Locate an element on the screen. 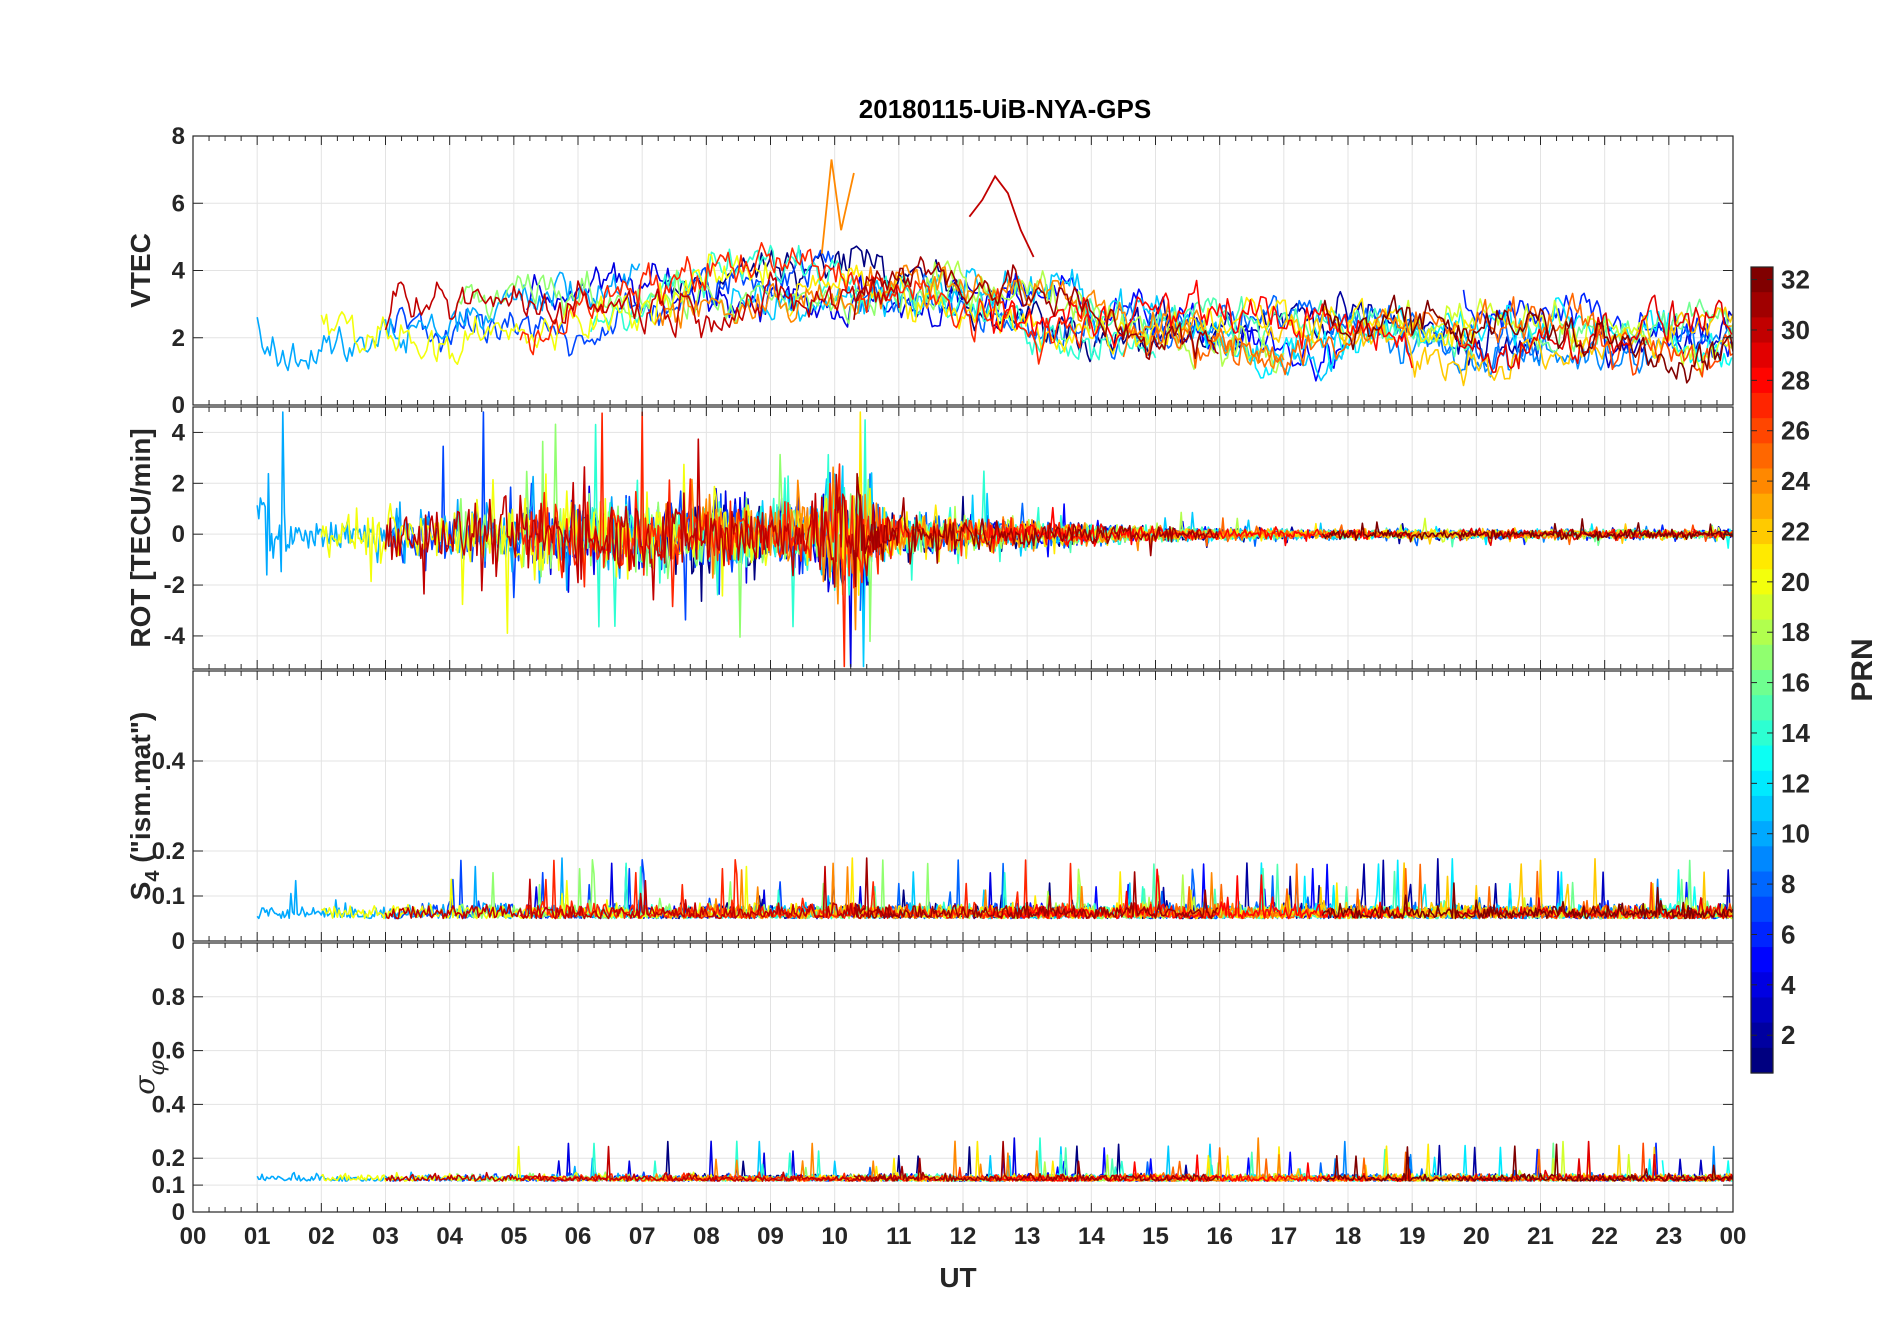 The height and width of the screenshot is (1330, 1902). x-tick-label: 10 is located at coordinates (834, 1236).